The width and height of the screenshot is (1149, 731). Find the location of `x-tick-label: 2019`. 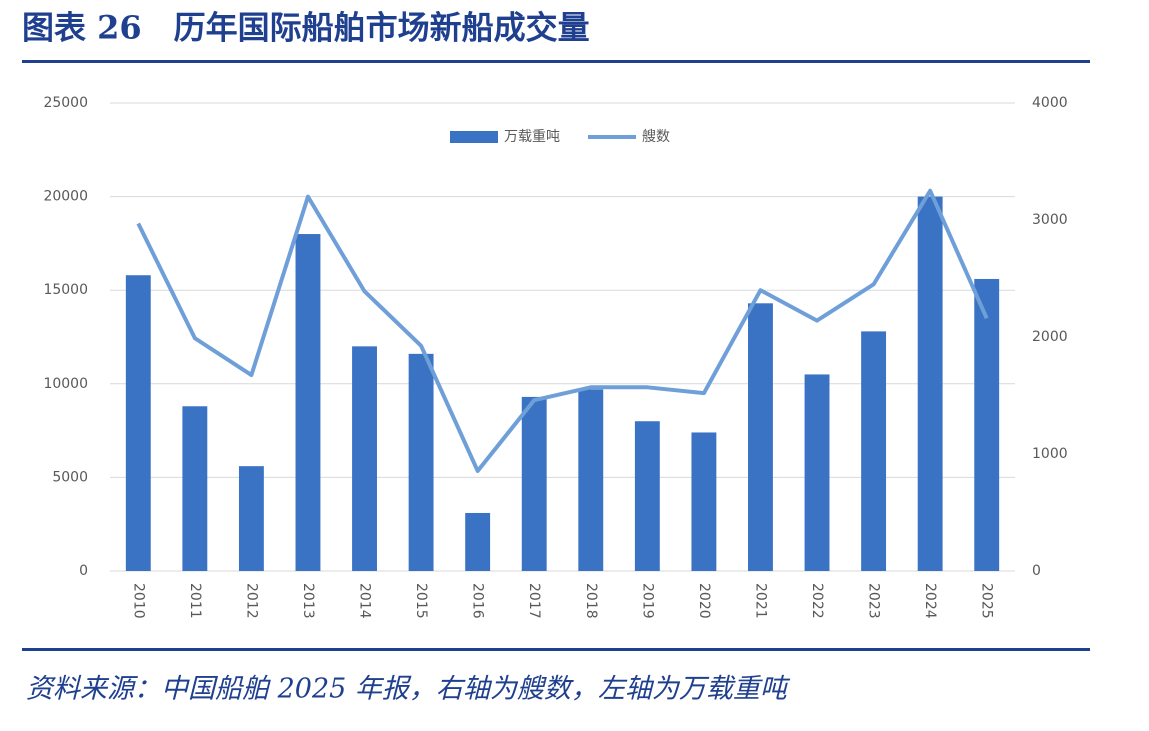

x-tick-label: 2019 is located at coordinates (647, 601).